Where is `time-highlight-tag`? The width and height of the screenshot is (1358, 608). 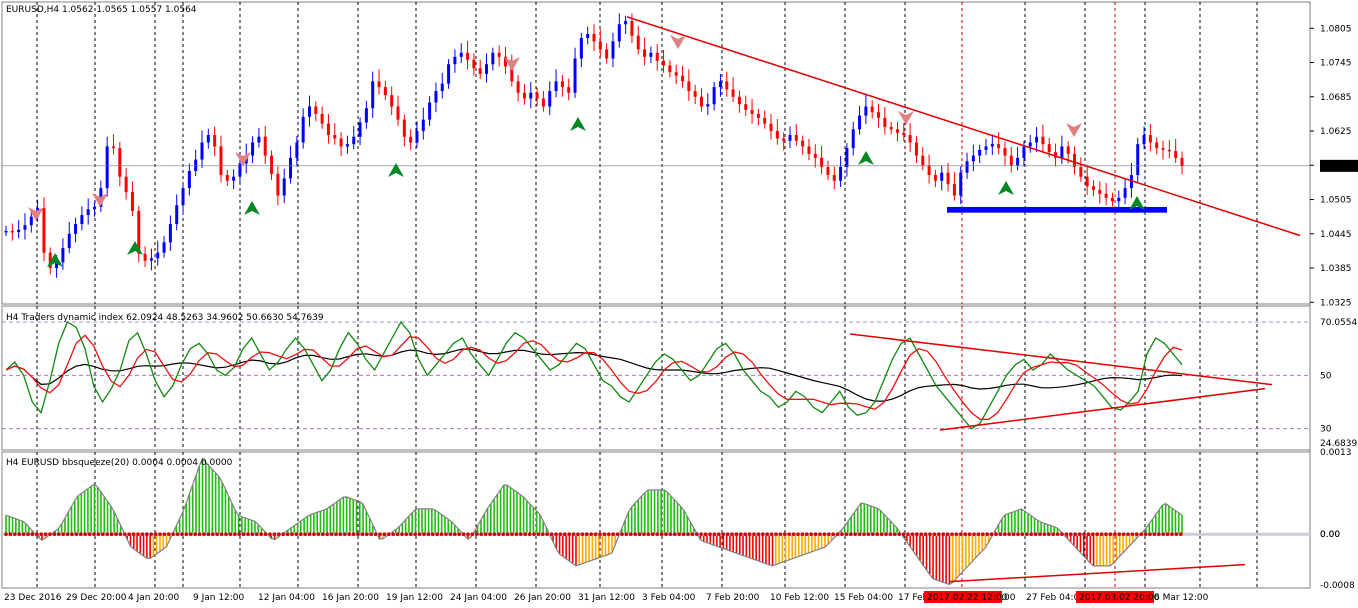
time-highlight-tag is located at coordinates (963, 597).